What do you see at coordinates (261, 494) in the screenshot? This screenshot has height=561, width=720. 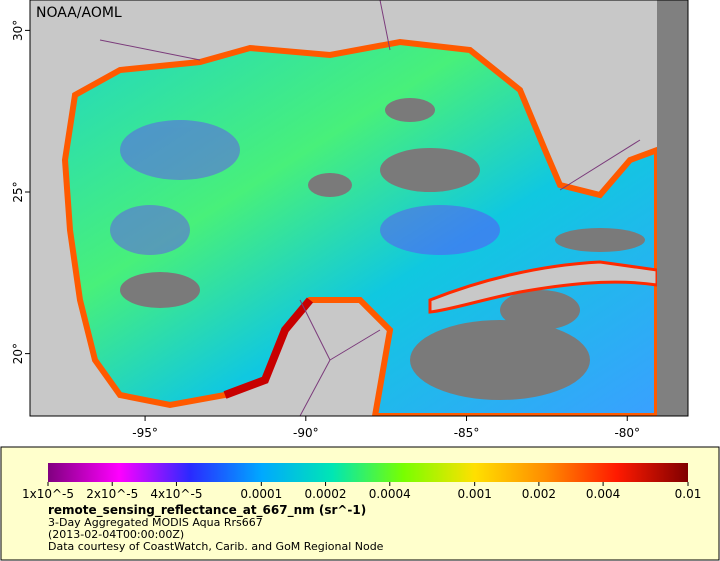 I see `colorbar-tick-label: 0.0001` at bounding box center [261, 494].